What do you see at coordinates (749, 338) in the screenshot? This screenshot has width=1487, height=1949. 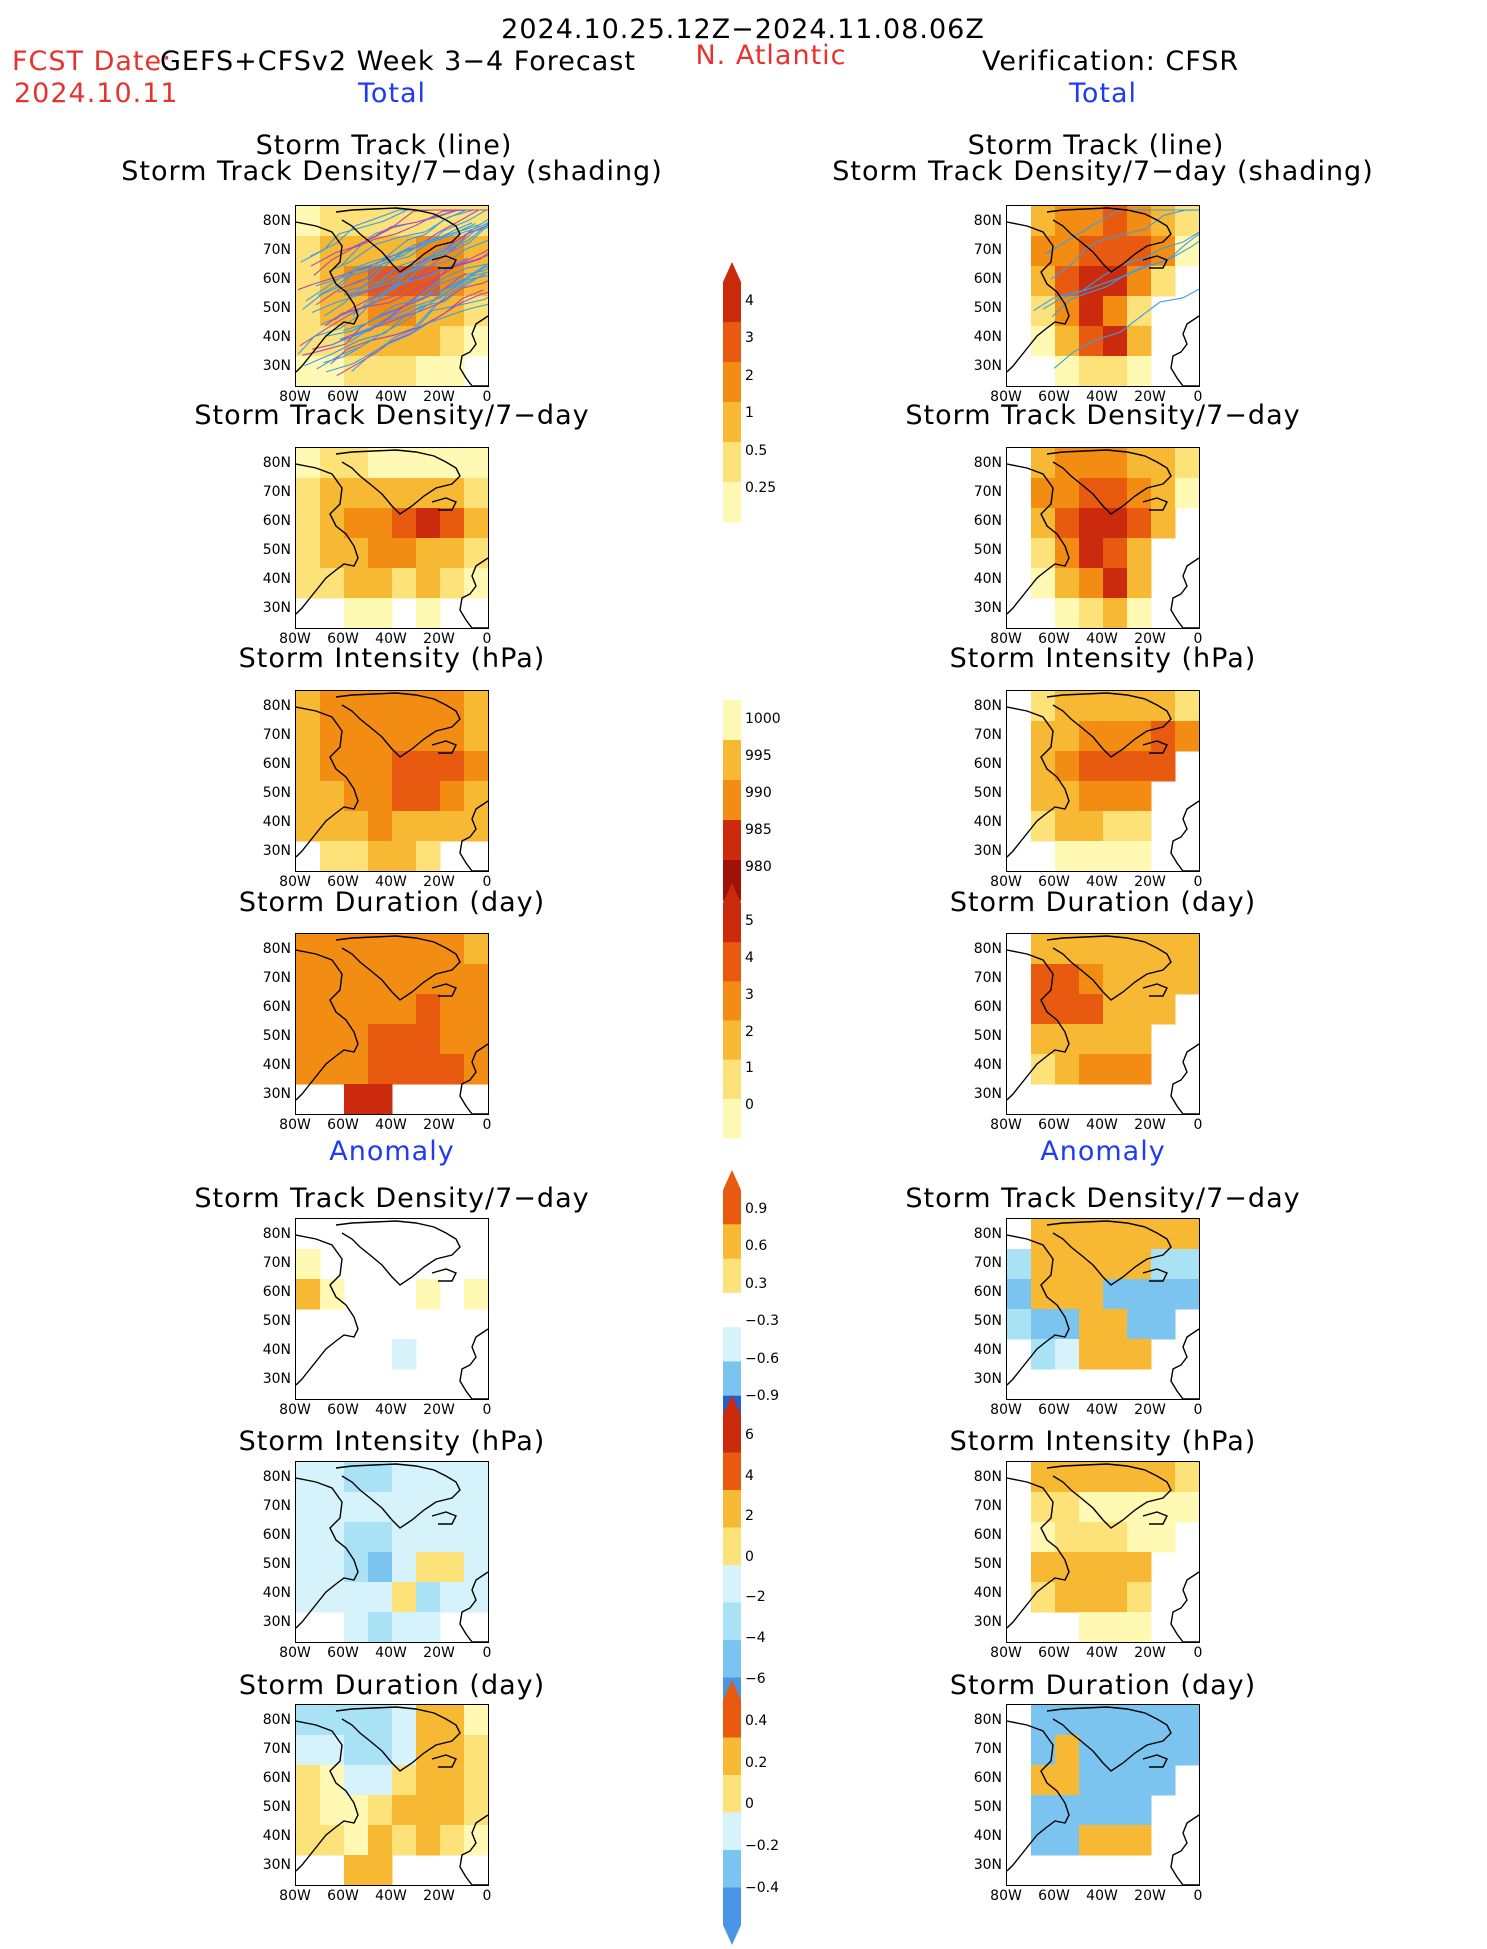 I see `colorbar-tick-label: 3` at bounding box center [749, 338].